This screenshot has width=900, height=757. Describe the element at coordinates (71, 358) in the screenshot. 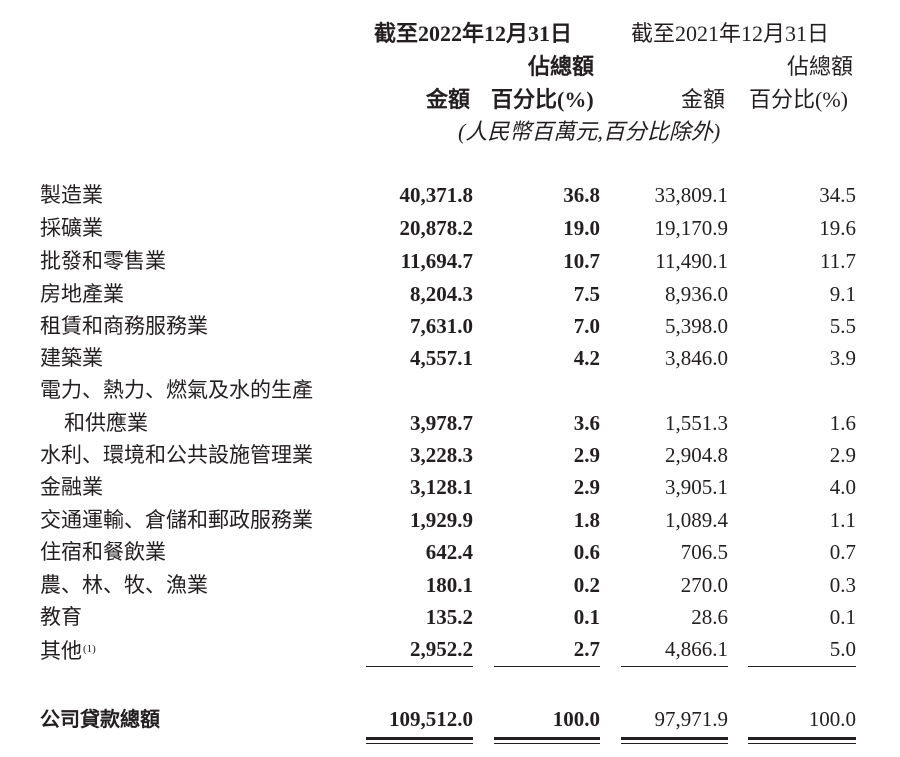

I see `row-label: 建築業` at that location.